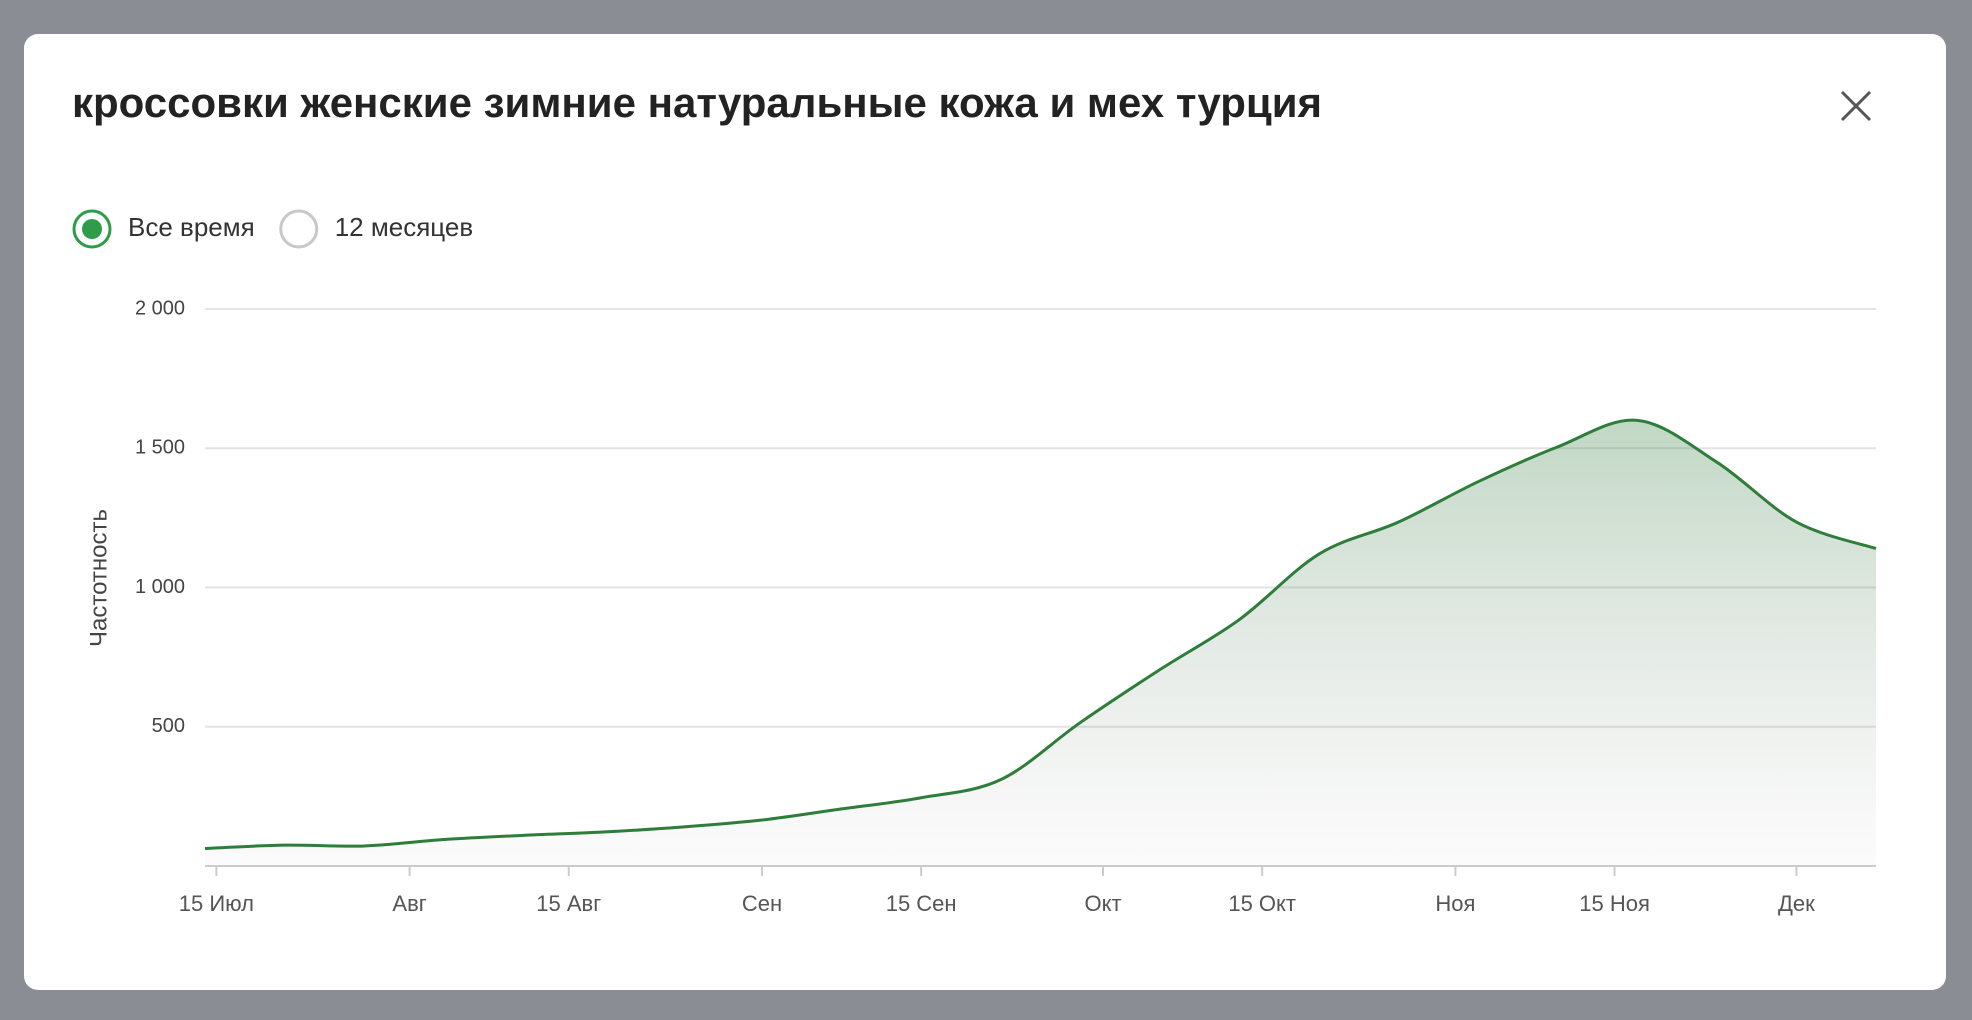  Describe the element at coordinates (568, 903) in the screenshot. I see `x-tick-label: 15 Авг` at that location.